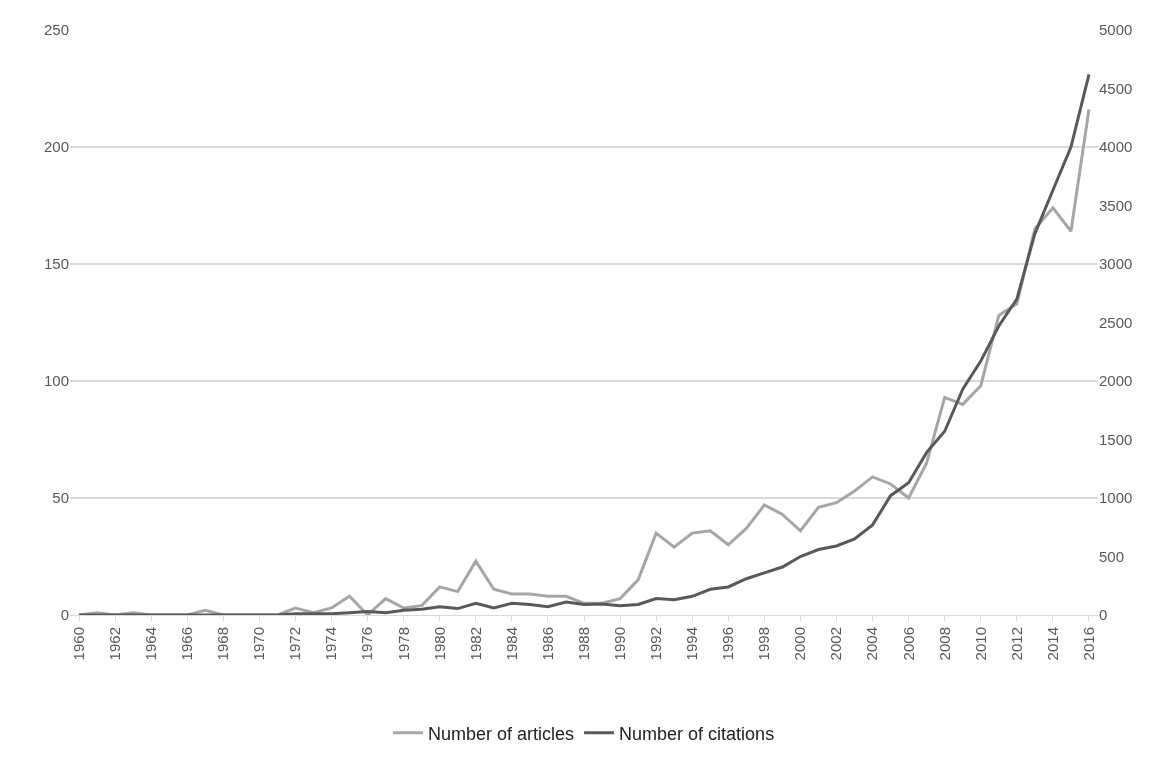 This screenshot has height=764, width=1173. What do you see at coordinates (259, 644) in the screenshot?
I see `x-tick-label: 1970` at bounding box center [259, 644].